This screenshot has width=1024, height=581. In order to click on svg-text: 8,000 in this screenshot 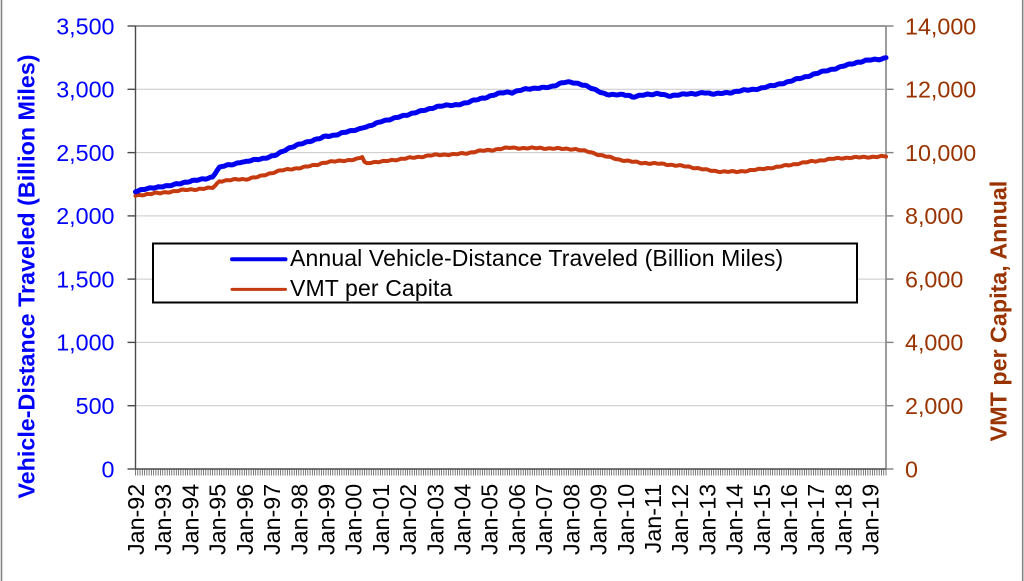, I will do `click(934, 216)`.